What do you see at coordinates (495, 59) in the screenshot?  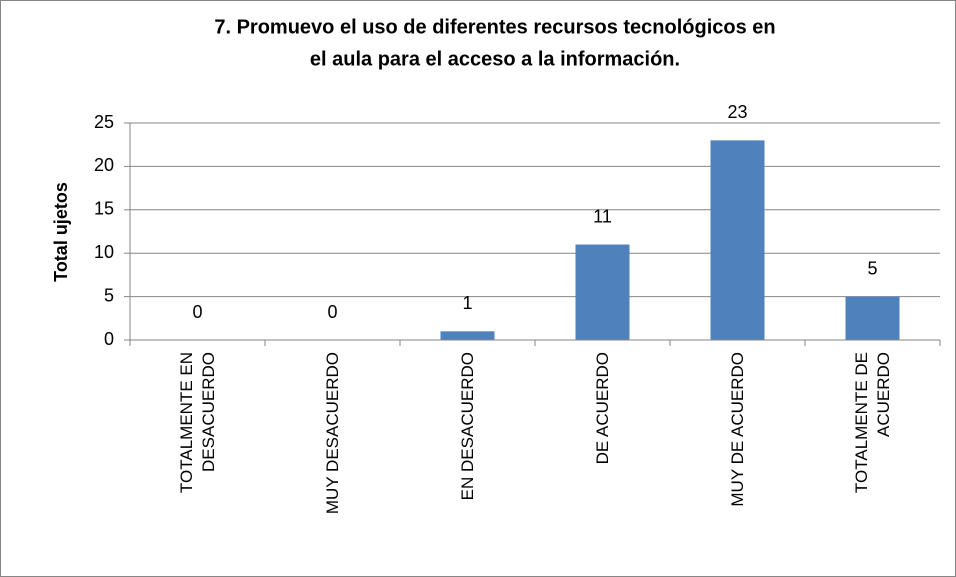 I see `chart-title: el aula para el acceso a la información.` at bounding box center [495, 59].